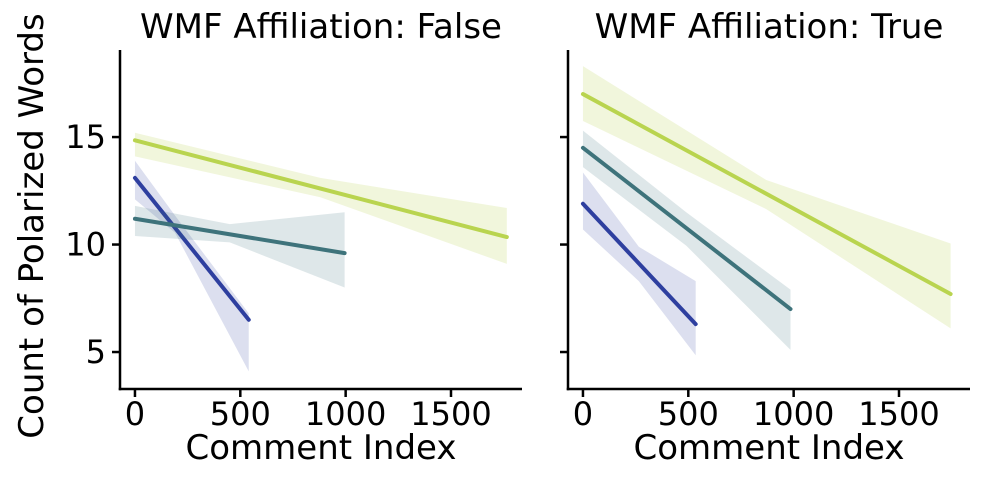 The width and height of the screenshot is (1000, 500). Describe the element at coordinates (85, 137) in the screenshot. I see `y-tick-label: 15` at that location.